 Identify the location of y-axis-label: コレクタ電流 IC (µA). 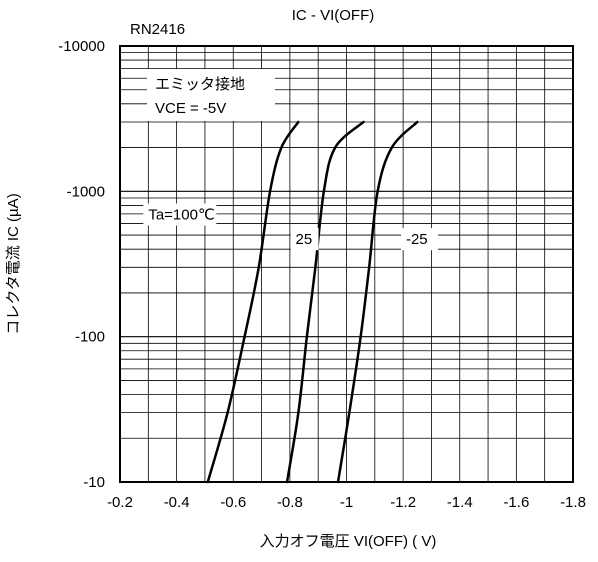
(13, 263).